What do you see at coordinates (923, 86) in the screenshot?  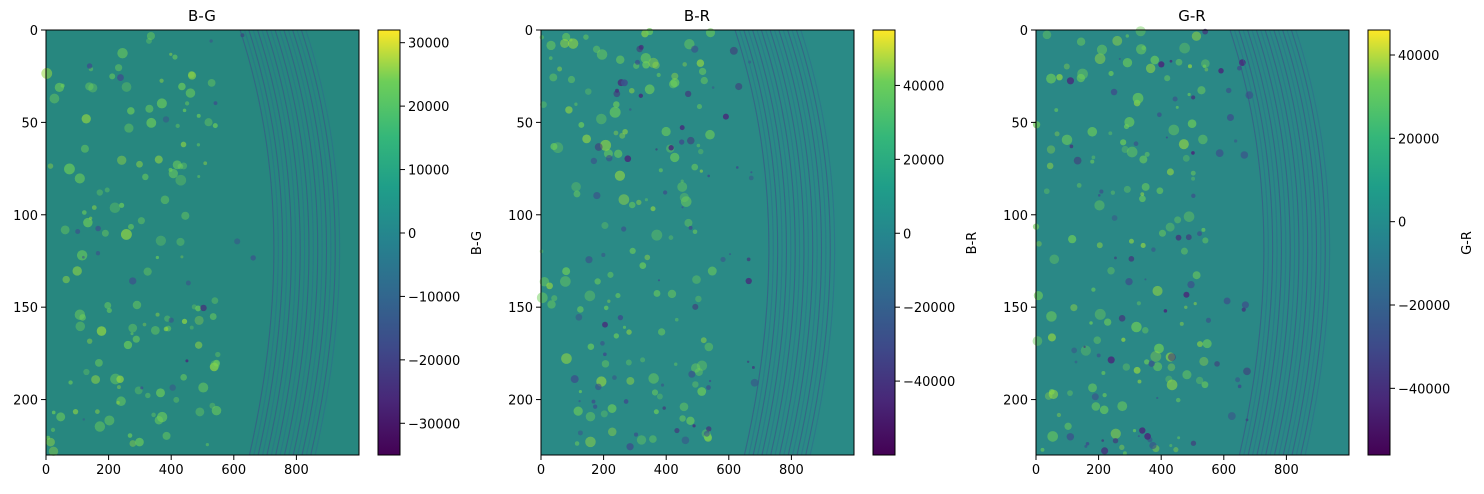 I see `colorbar-tick-label: 40000` at bounding box center [923, 86].